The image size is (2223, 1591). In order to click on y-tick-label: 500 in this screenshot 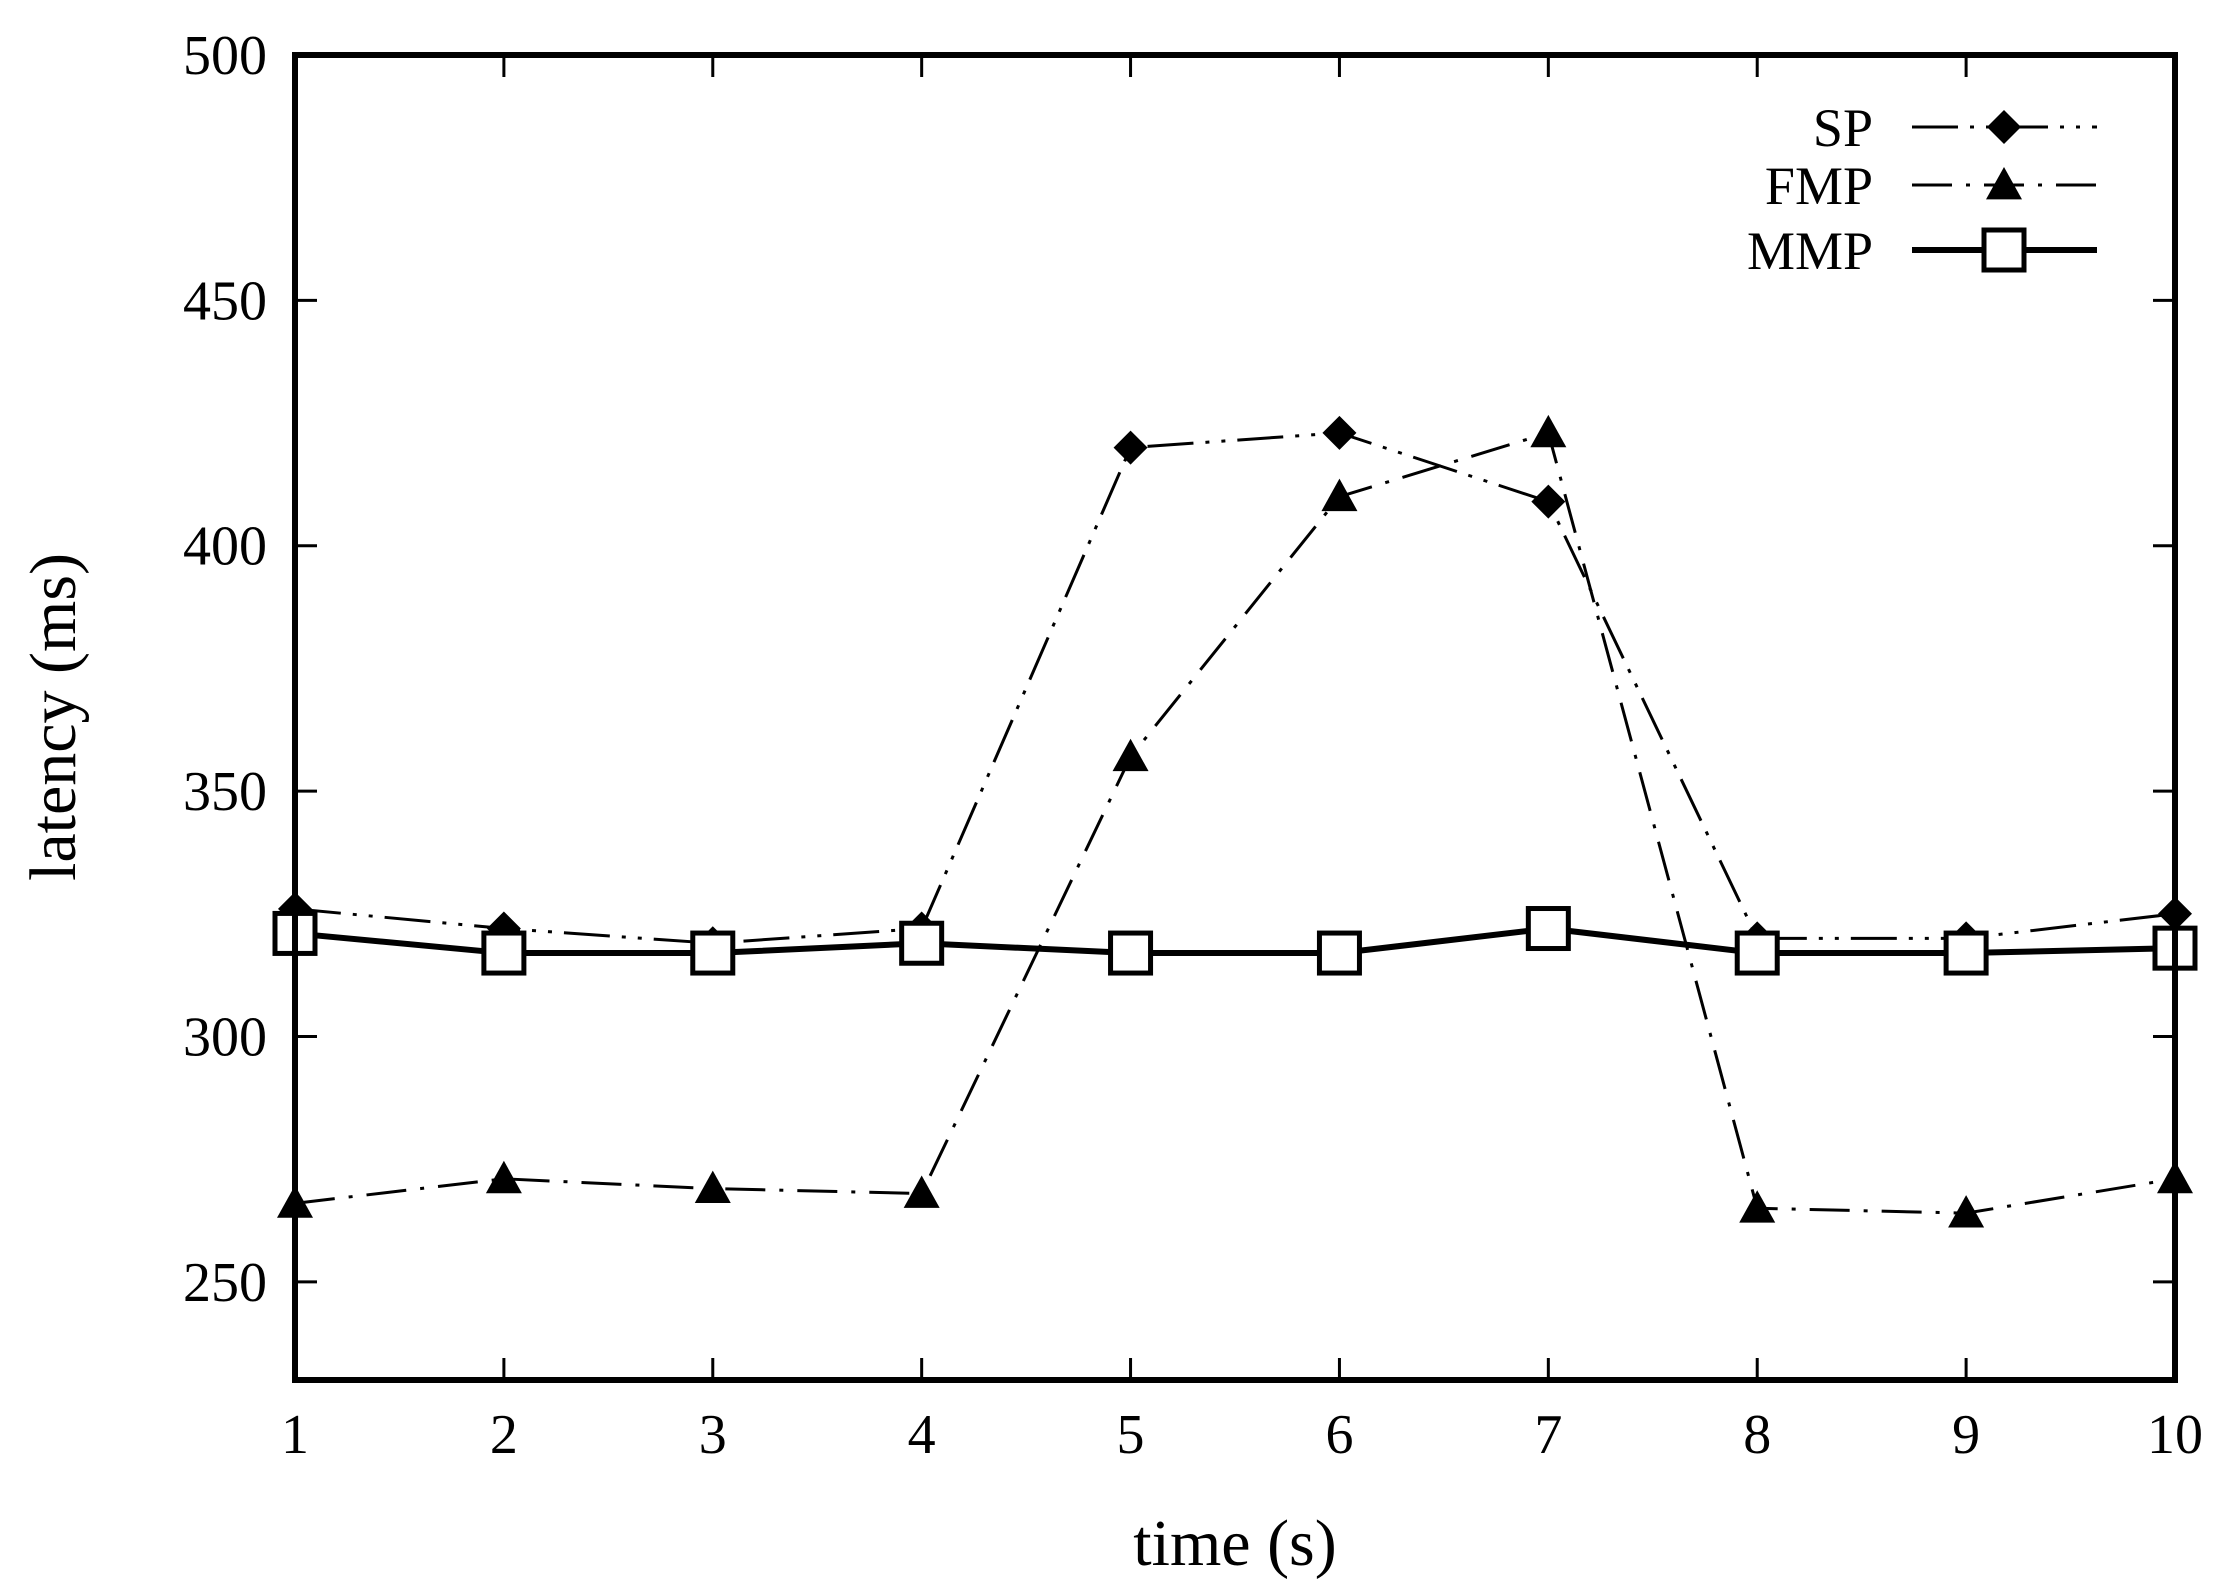, I will do `click(225, 56)`.